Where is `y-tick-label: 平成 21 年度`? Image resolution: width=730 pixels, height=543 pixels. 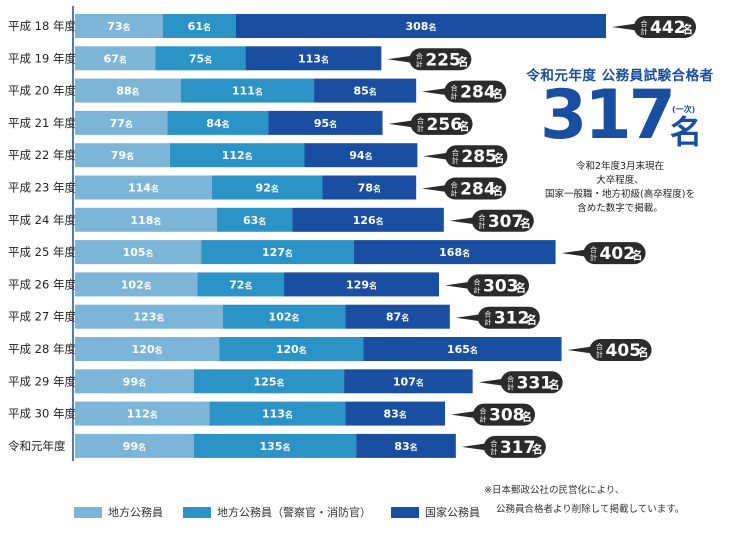
y-tick-label: 平成 21 年度 is located at coordinates (42, 123).